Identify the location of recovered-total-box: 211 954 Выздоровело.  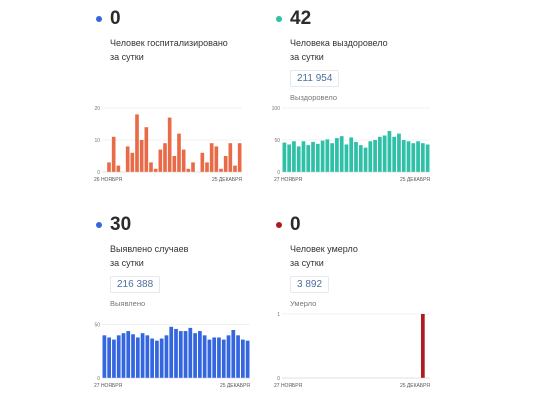
(315, 85).